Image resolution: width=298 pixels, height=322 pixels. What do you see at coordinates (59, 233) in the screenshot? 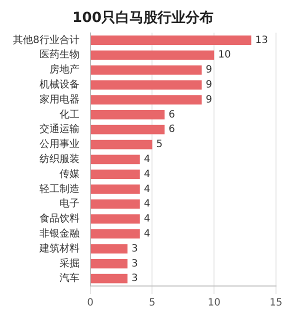
I see `y-tick-label: 非银金融` at bounding box center [59, 233].